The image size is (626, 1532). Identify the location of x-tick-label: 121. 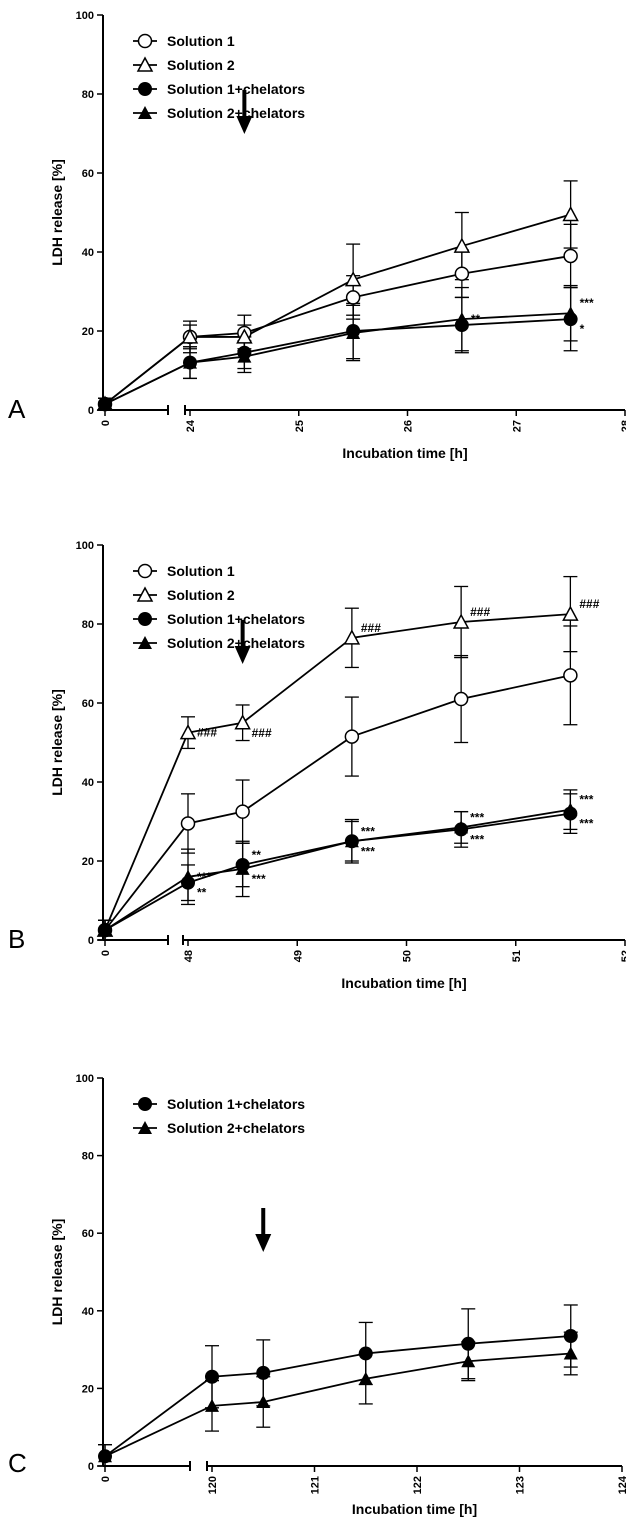
(316, 1485).